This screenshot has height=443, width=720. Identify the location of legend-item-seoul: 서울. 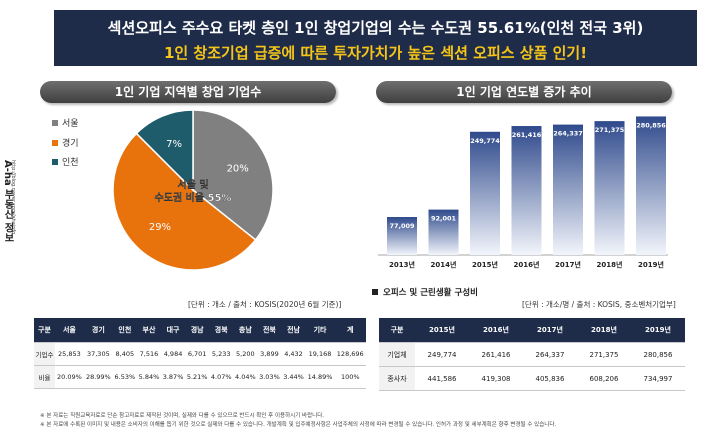
(65, 122).